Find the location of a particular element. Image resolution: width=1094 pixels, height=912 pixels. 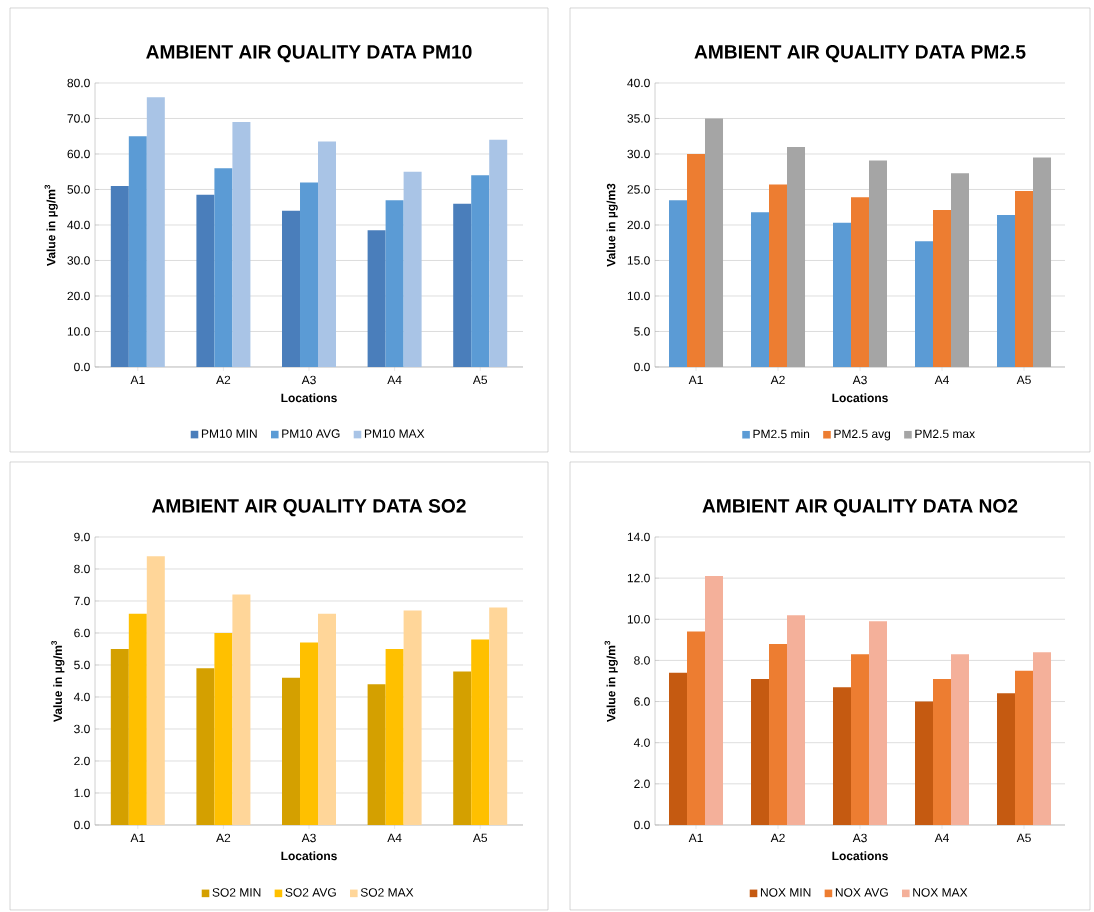

y-tick-label: 50.0 is located at coordinates (78, 189).